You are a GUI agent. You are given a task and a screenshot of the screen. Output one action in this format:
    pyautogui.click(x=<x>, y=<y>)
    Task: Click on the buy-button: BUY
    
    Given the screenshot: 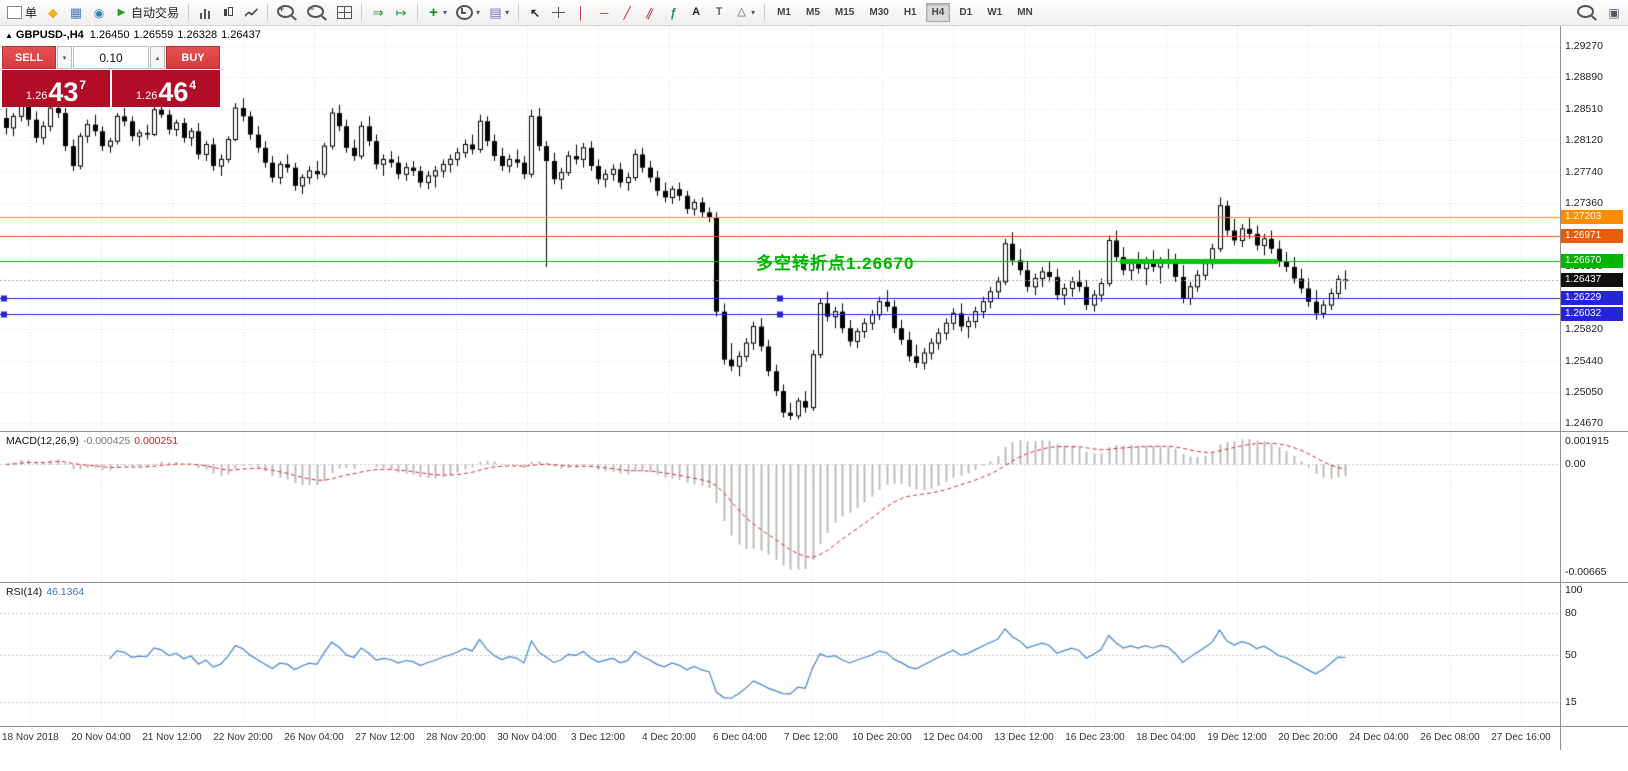 What is the action you would take?
    pyautogui.click(x=193, y=57)
    